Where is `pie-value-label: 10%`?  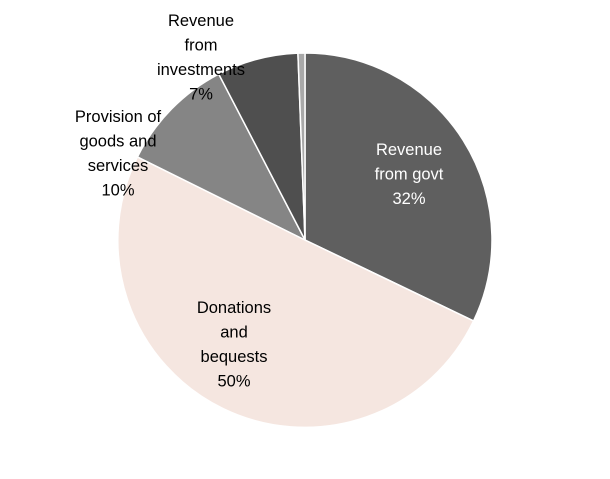
pie-value-label: 10% is located at coordinates (117, 191).